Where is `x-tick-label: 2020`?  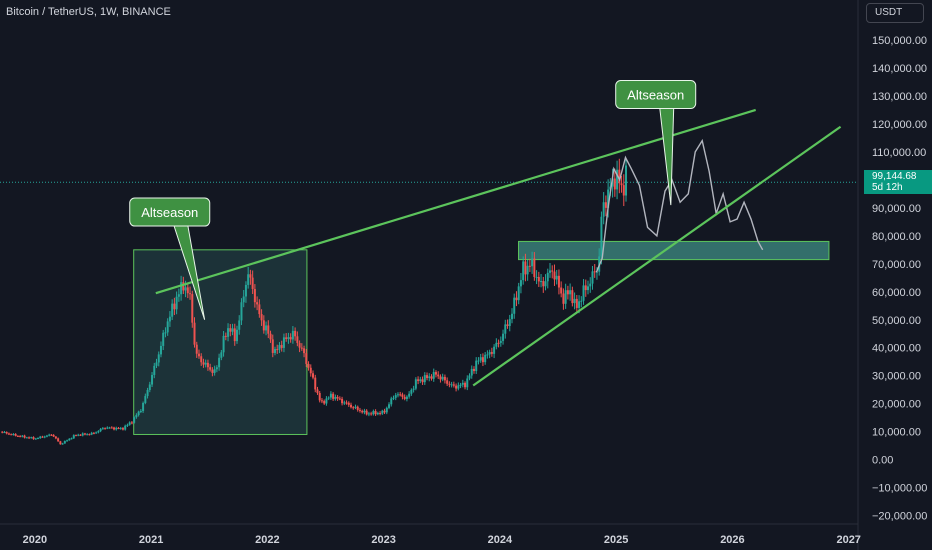 x-tick-label: 2020 is located at coordinates (35, 540).